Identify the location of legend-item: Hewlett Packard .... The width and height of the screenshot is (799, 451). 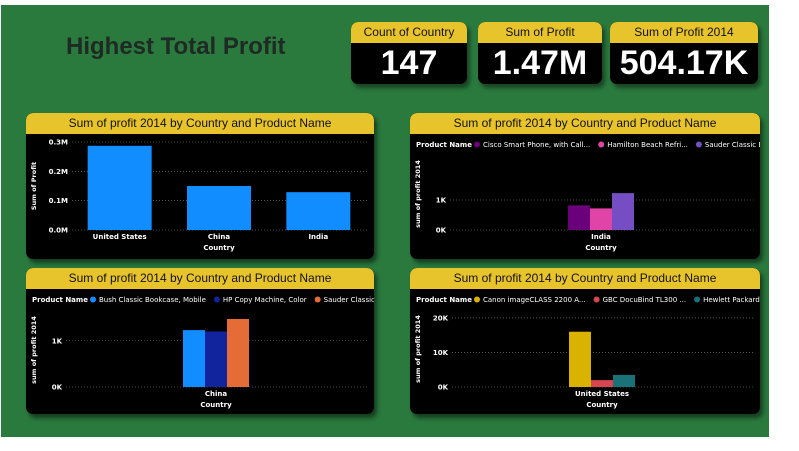
(731, 300).